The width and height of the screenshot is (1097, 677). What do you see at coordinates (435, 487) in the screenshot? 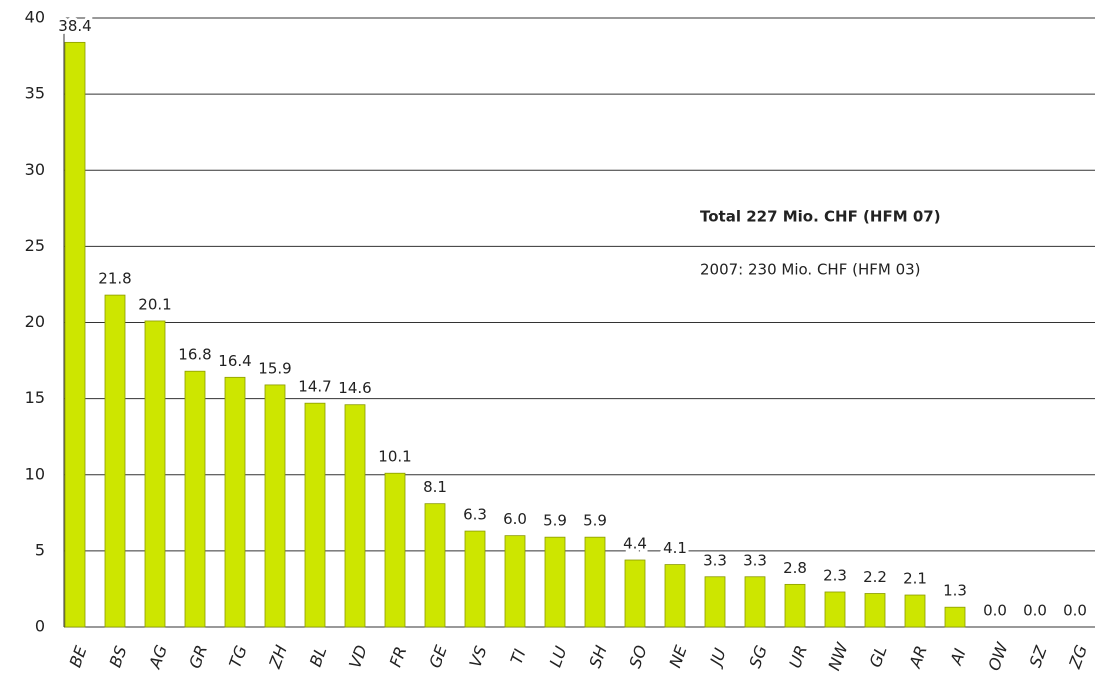
I see `value-label: 8.1` at bounding box center [435, 487].